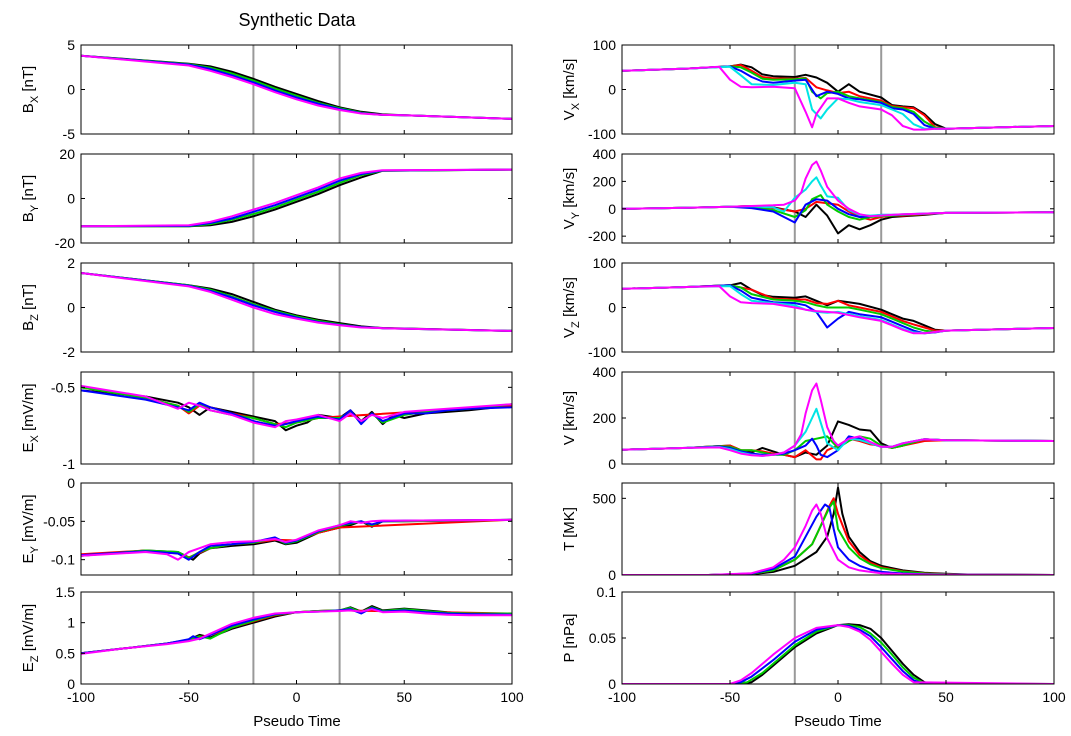 Image resolution: width=1071 pixels, height=736 pixels. I want to click on y-axis-label: EZ [mV/m], so click(30, 638).